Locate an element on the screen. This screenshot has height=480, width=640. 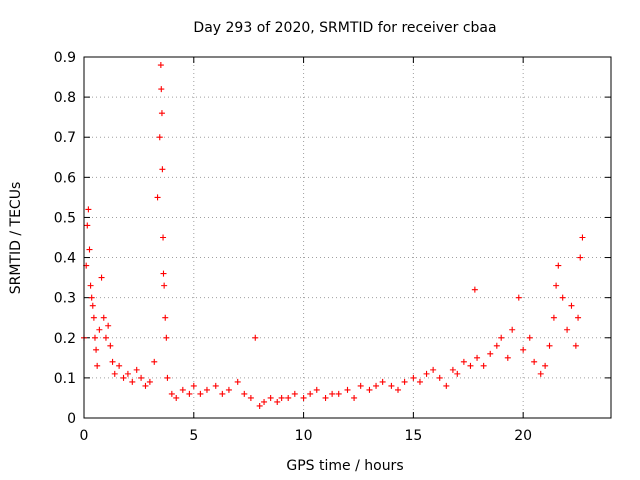
y-tick-label: 0.1 is located at coordinates (65, 379).